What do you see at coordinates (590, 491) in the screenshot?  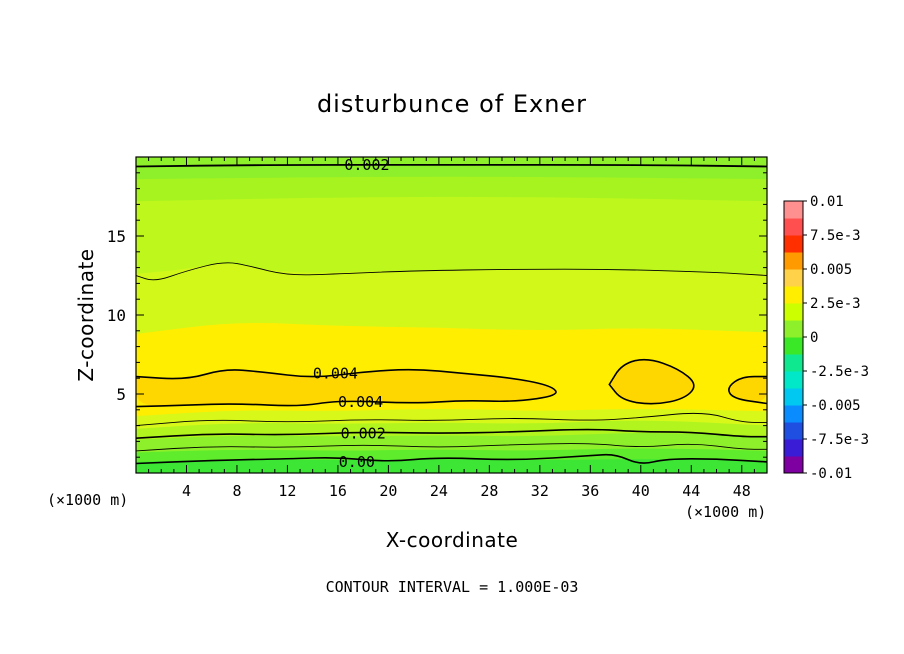 I see `x-tick-label: 36` at bounding box center [590, 491].